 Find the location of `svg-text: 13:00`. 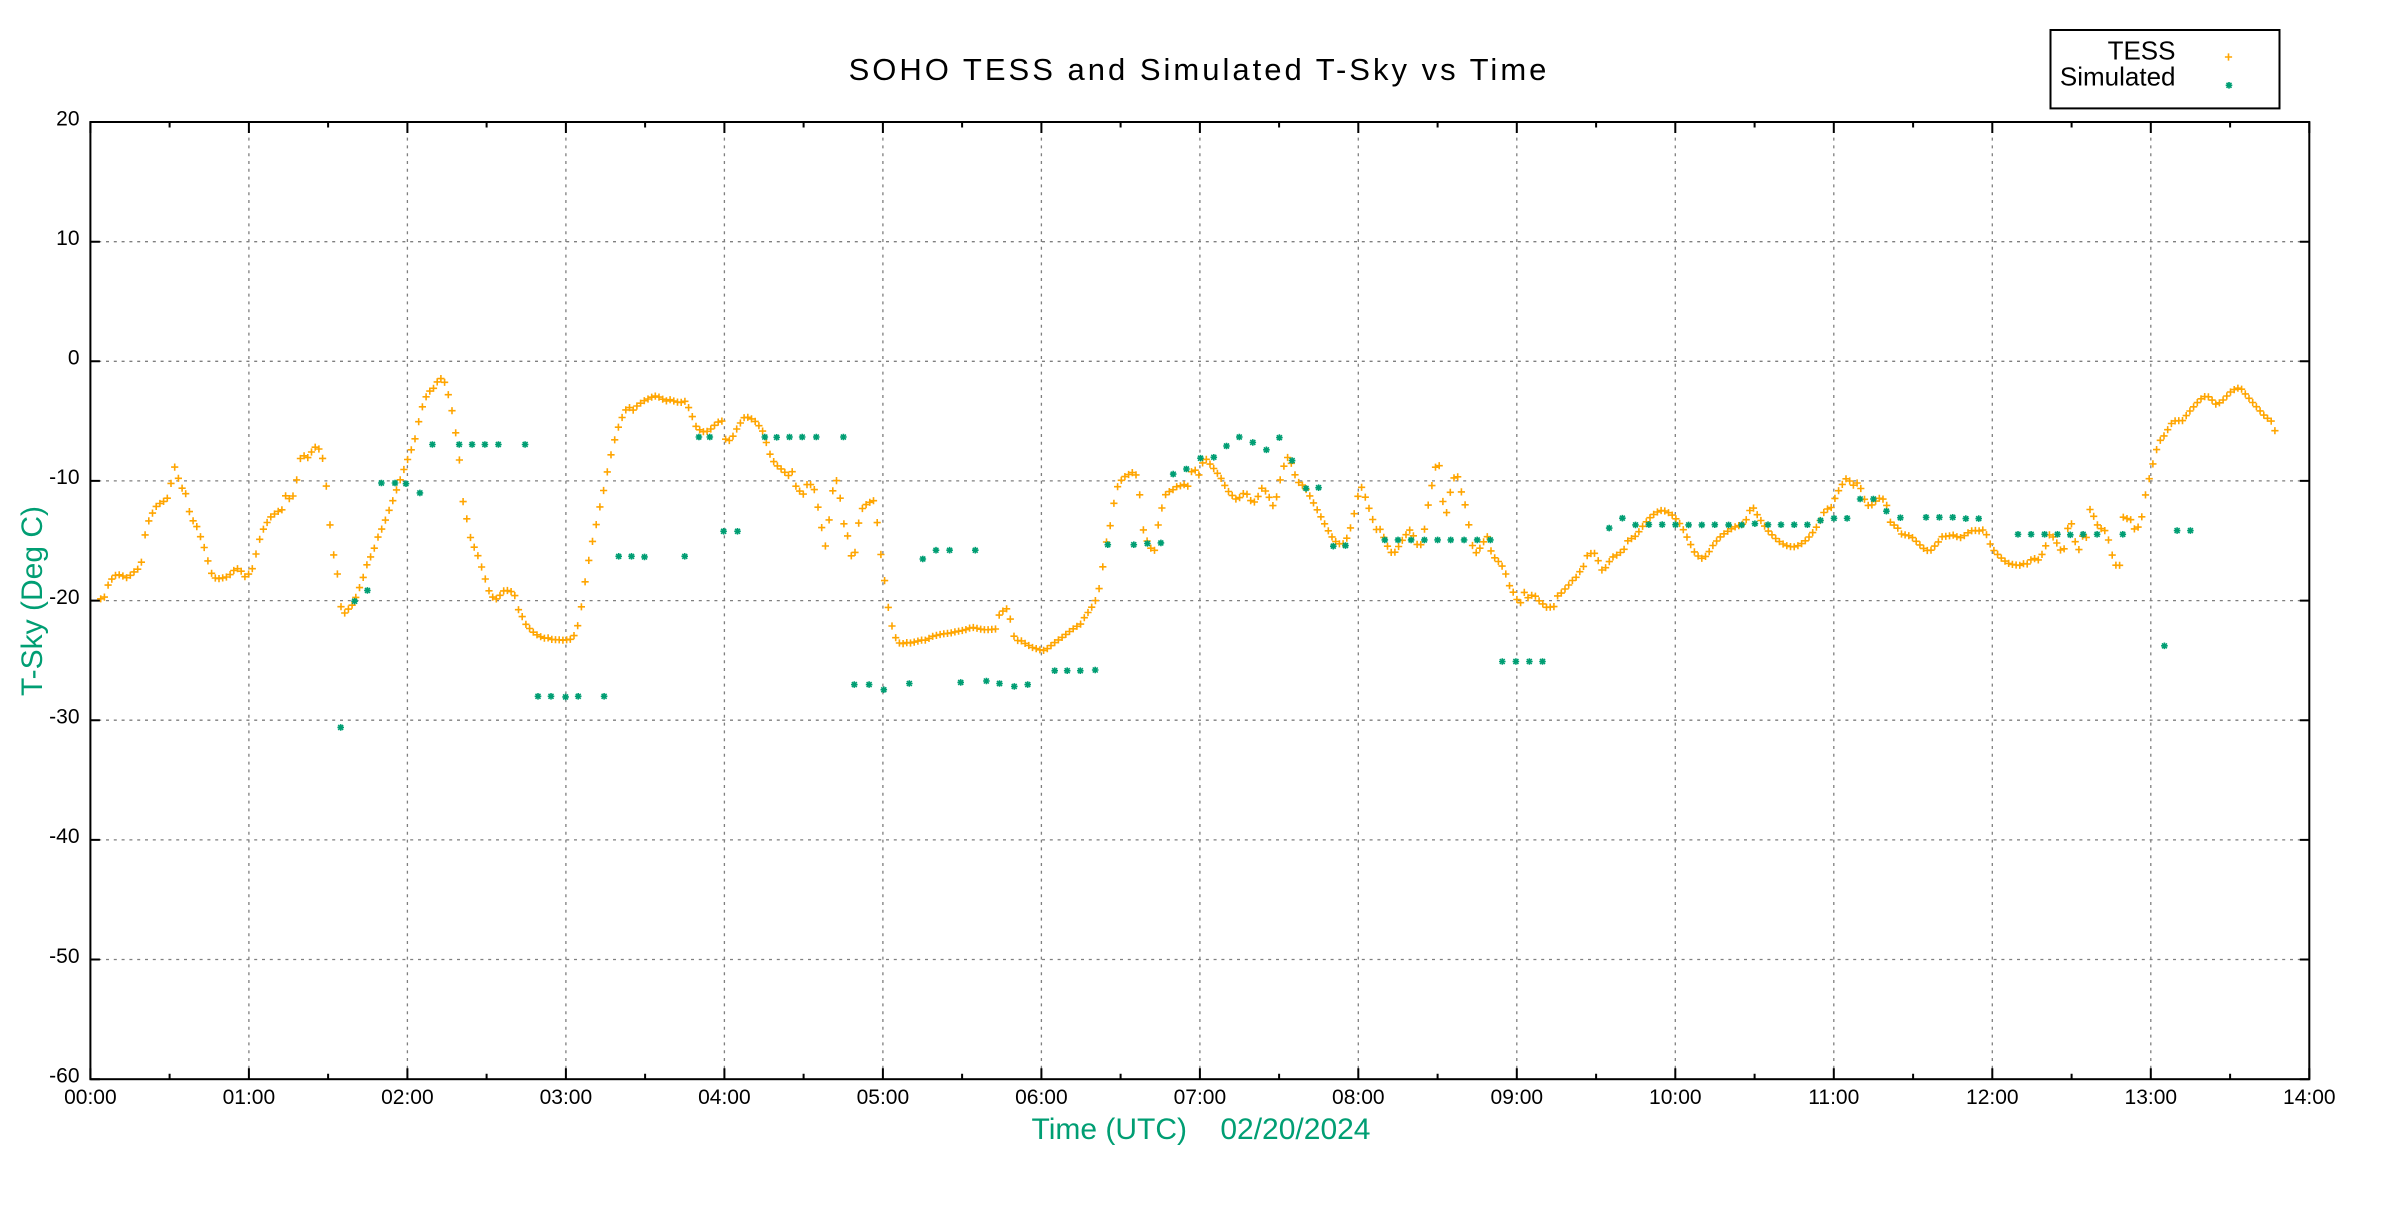

svg-text: 13:00 is located at coordinates (2151, 1097).